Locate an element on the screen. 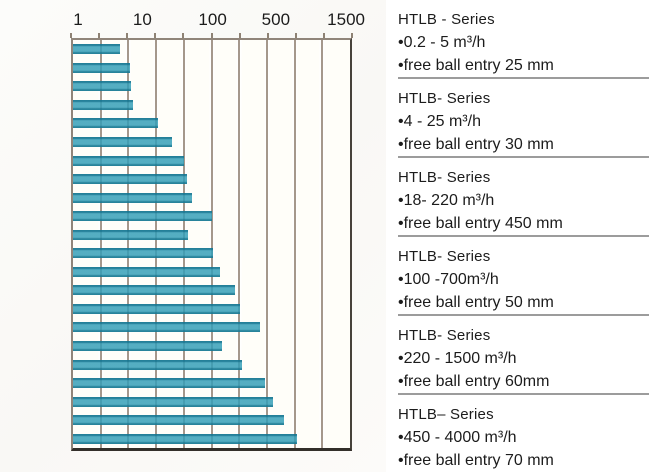 The image size is (657, 472). series-ball-entry: •free ball entry 450 mm is located at coordinates (480, 223).